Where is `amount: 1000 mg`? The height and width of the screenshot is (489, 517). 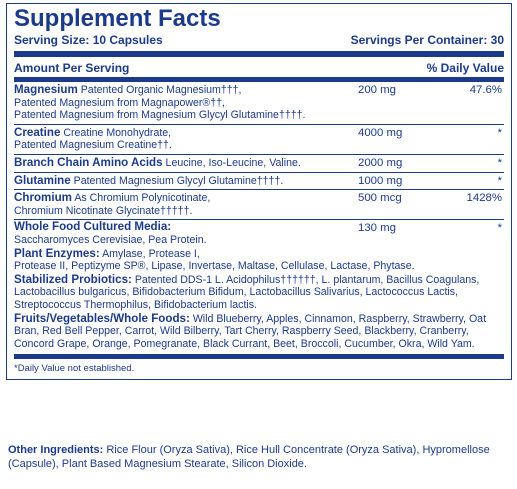 amount: 1000 mg is located at coordinates (380, 180).